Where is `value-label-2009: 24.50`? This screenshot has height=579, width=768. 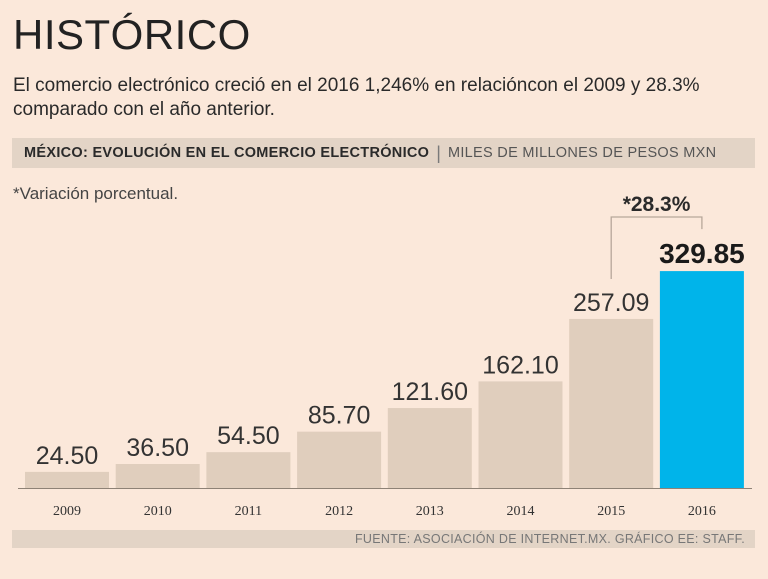
value-label-2009: 24.50 is located at coordinates (67, 456).